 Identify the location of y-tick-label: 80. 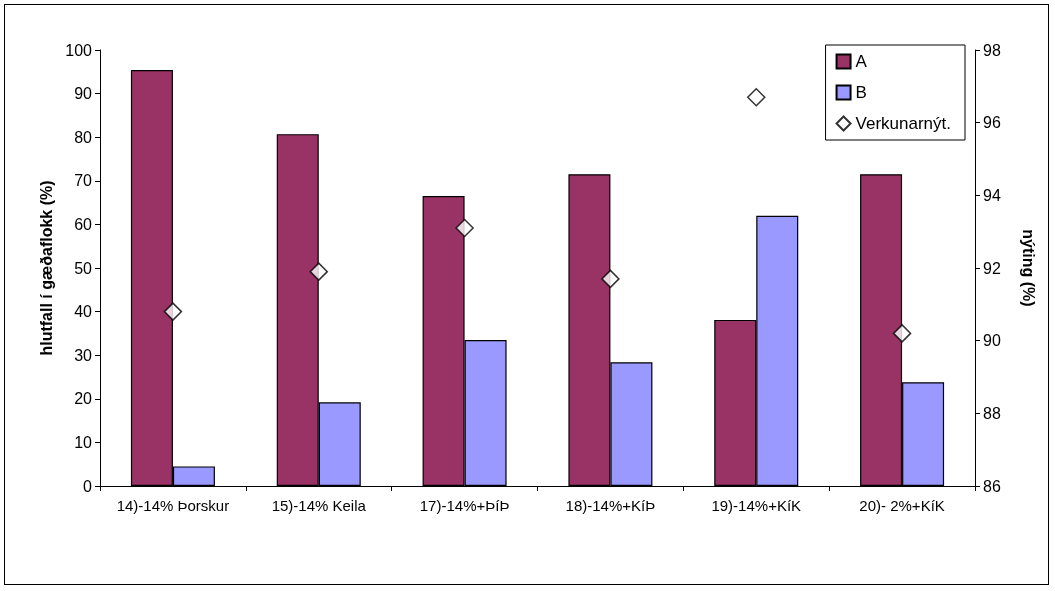
(83, 137).